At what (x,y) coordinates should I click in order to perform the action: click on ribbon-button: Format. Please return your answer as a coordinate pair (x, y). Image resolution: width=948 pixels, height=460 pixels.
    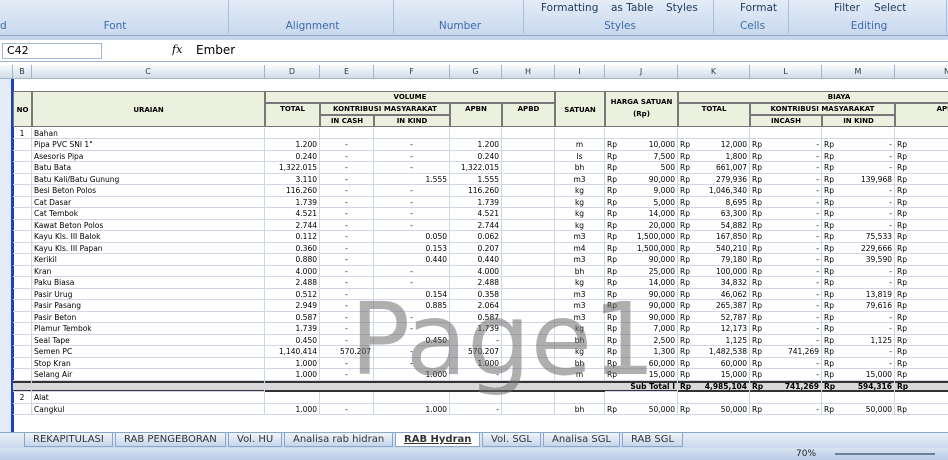
    Looking at the image, I should click on (759, 8).